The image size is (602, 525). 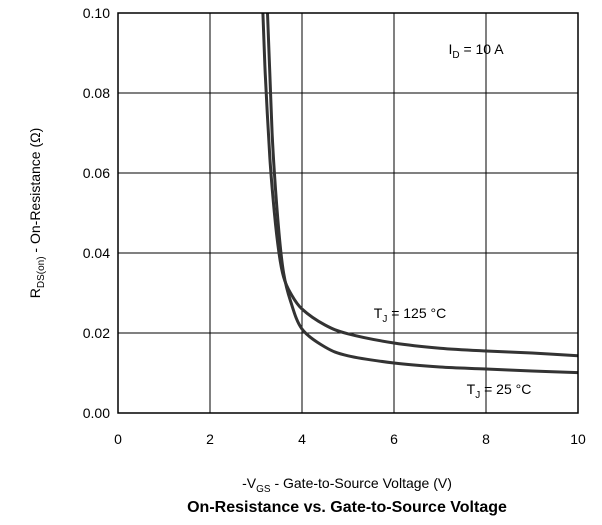 What do you see at coordinates (302, 439) in the screenshot?
I see `x-tick-label: 4` at bounding box center [302, 439].